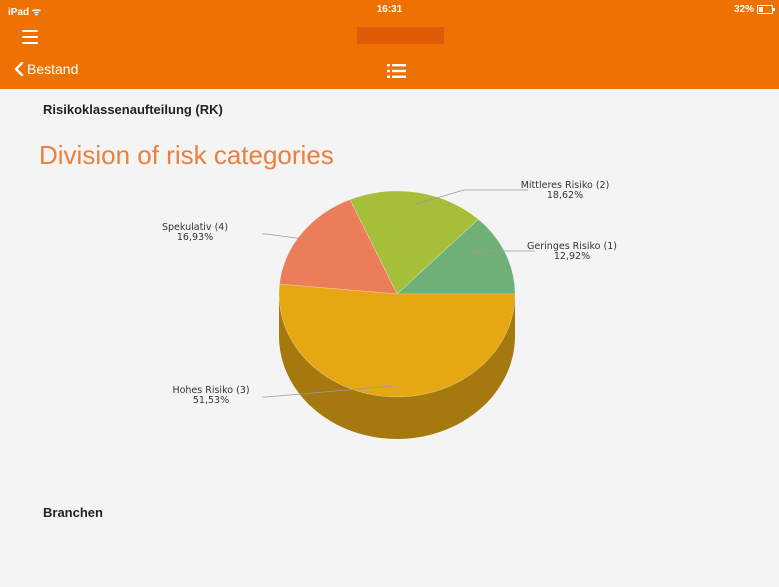  Describe the element at coordinates (211, 400) in the screenshot. I see `pie-slice-percent: 51,53%` at that location.